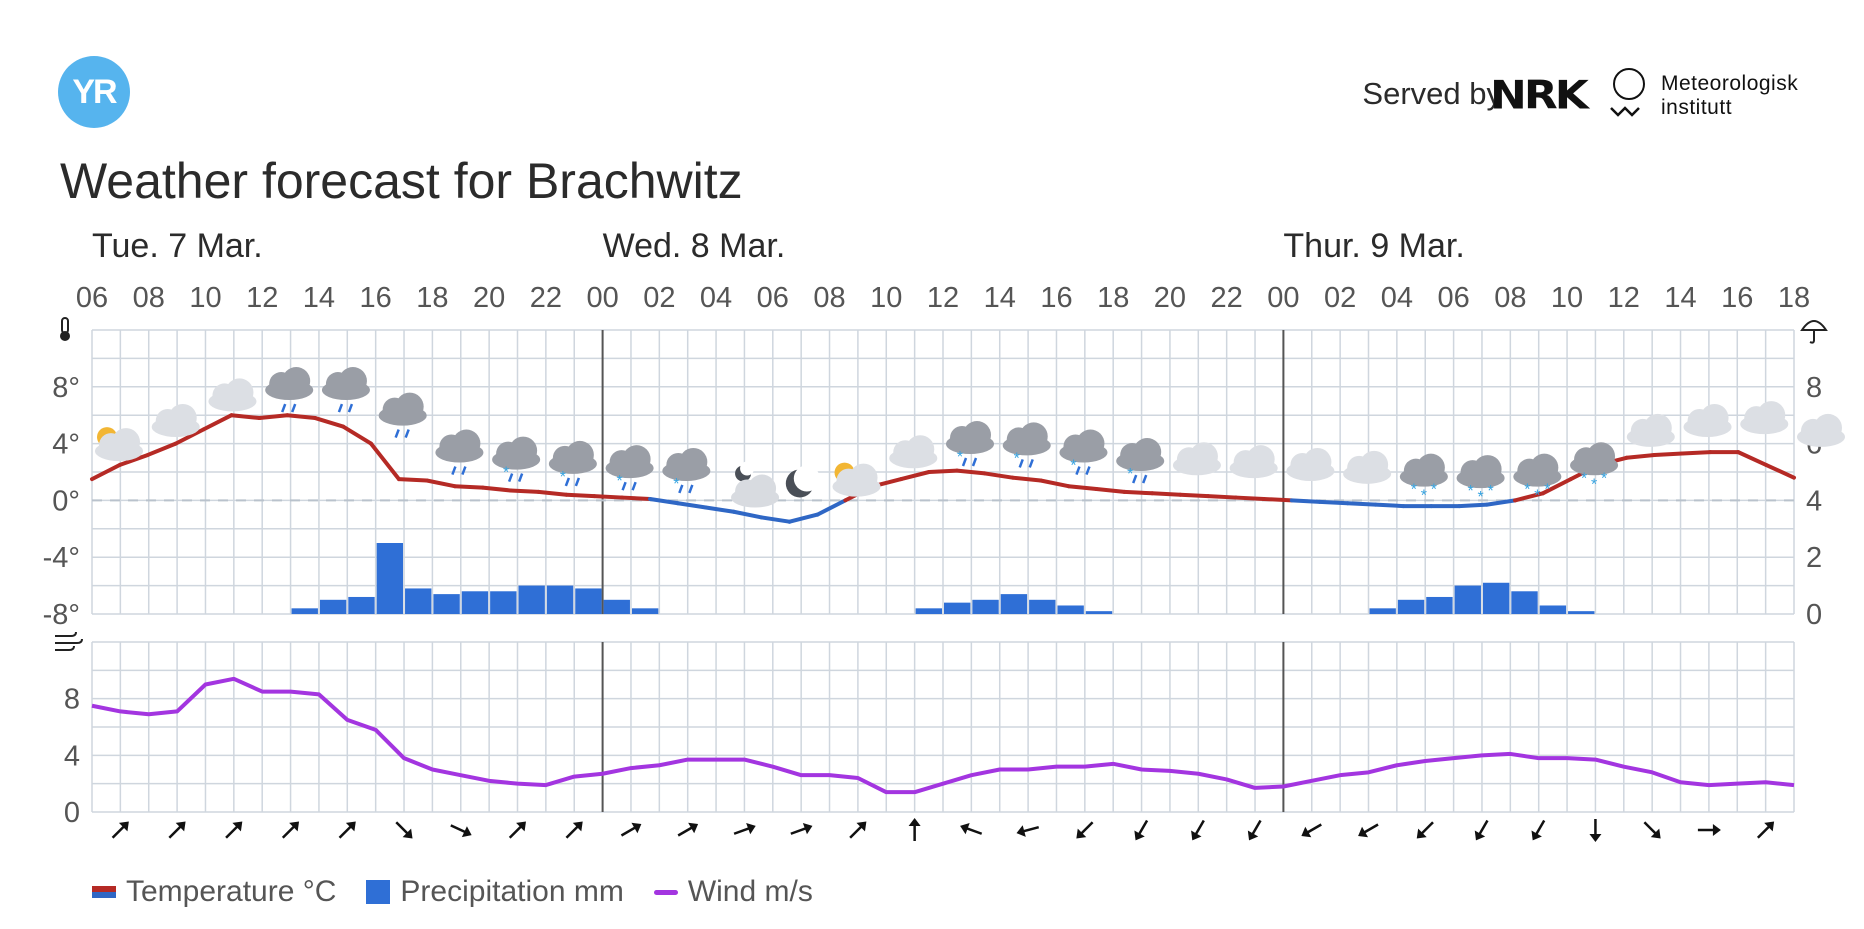 This screenshot has width=1864, height=929. What do you see at coordinates (1629, 84) in the screenshot?
I see `met-logo-icon` at bounding box center [1629, 84].